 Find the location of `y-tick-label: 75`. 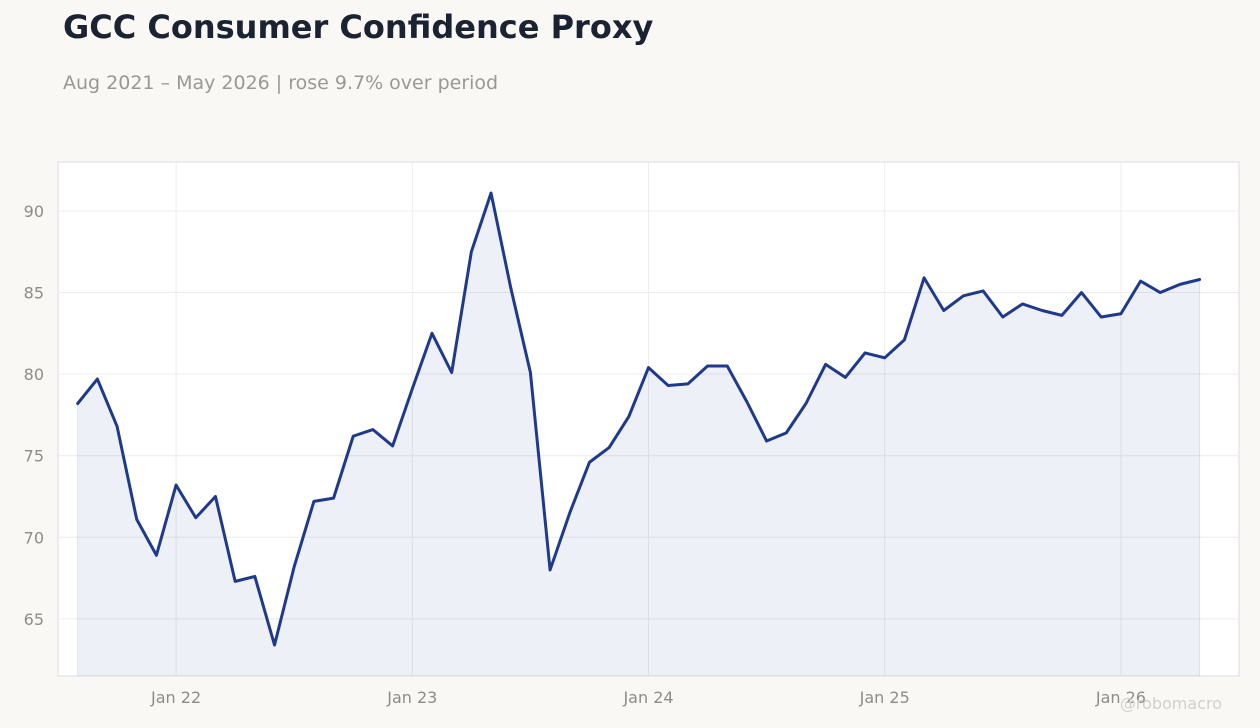

y-tick-label: 75 is located at coordinates (34, 456).